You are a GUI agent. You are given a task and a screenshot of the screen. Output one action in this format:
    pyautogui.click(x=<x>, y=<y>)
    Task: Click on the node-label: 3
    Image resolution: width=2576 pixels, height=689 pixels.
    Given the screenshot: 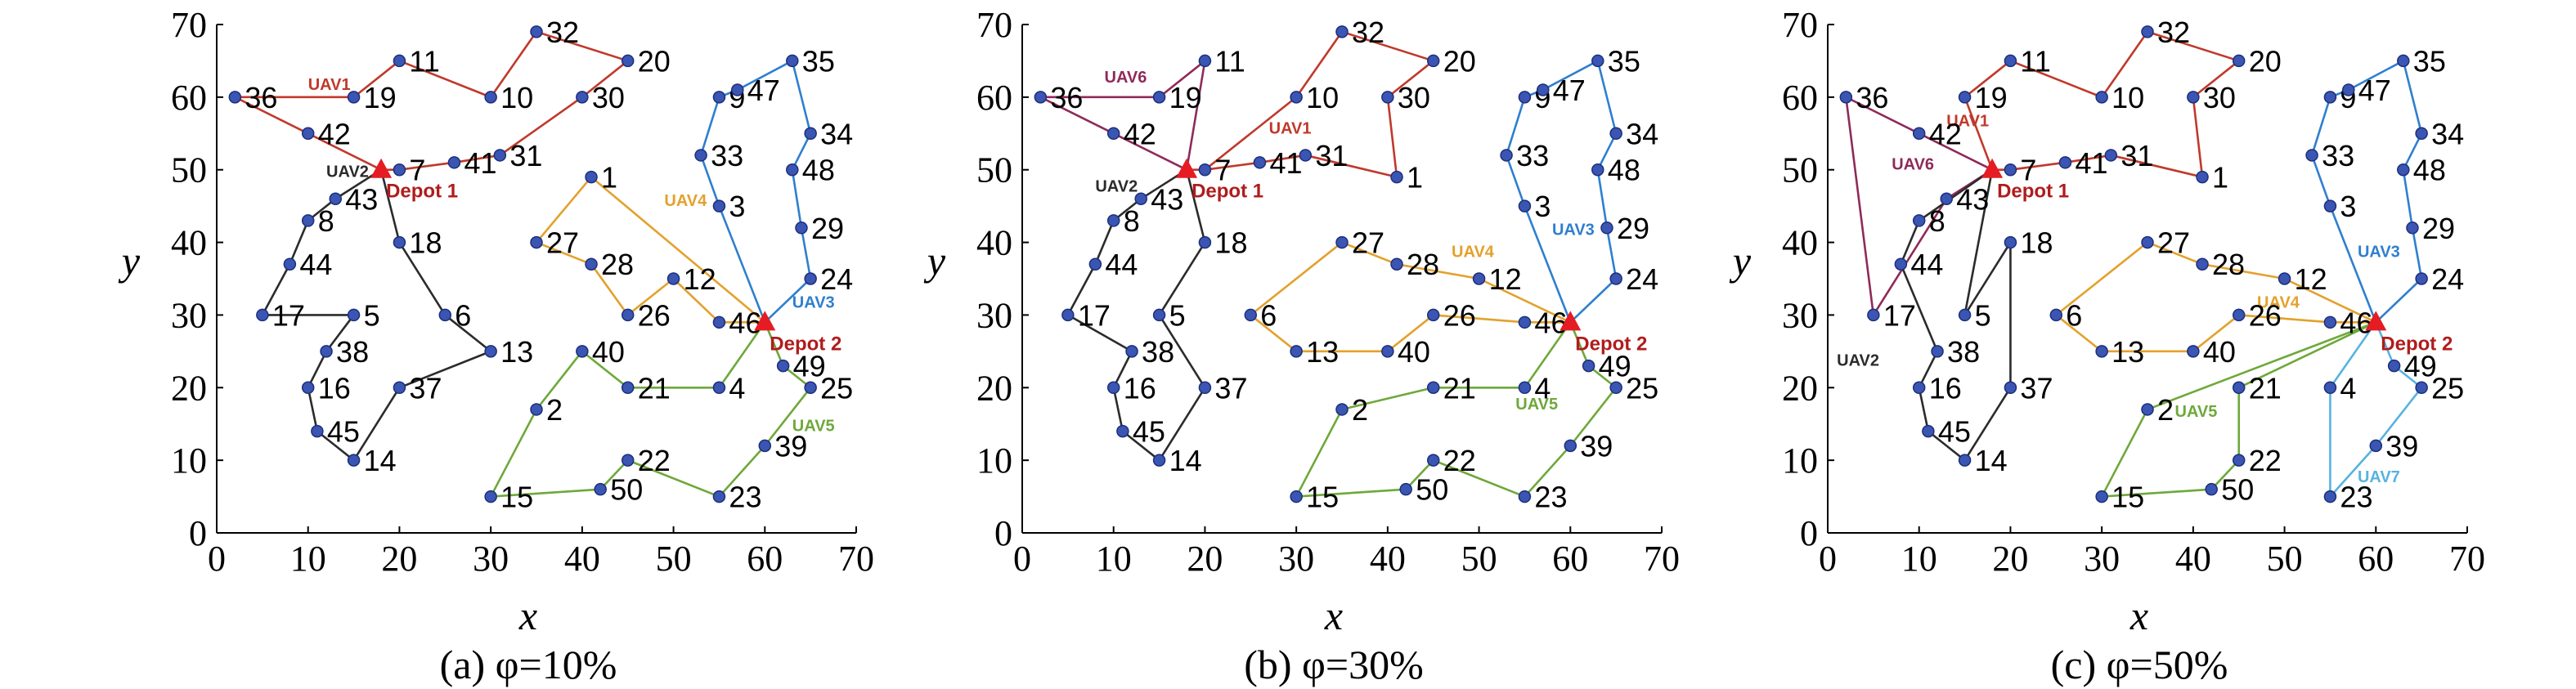 What is the action you would take?
    pyautogui.click(x=737, y=206)
    